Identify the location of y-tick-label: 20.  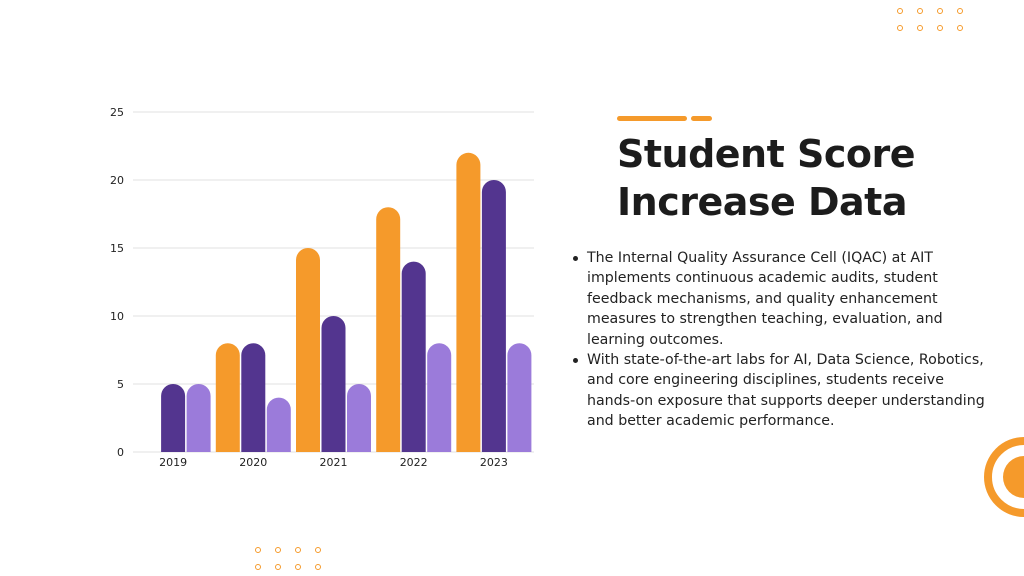
(117, 180).